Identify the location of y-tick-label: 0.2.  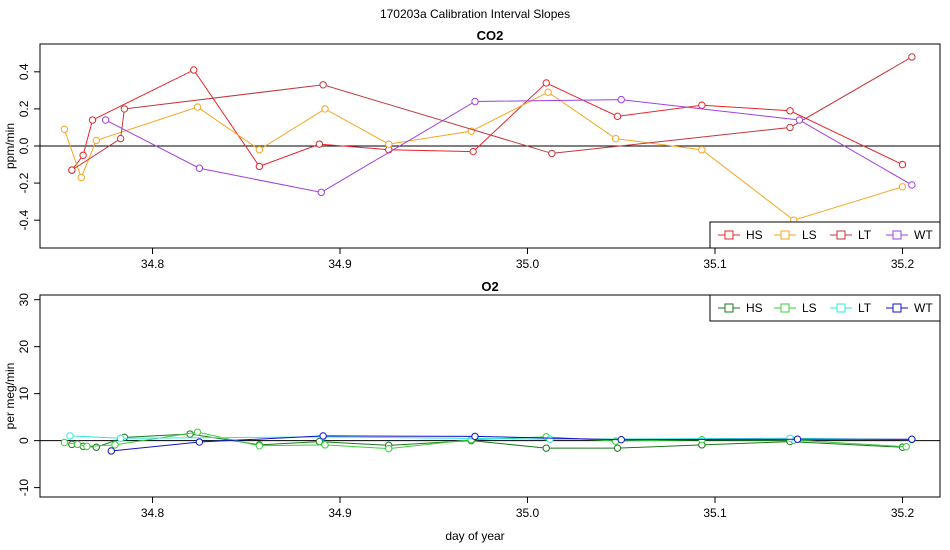
(24, 108).